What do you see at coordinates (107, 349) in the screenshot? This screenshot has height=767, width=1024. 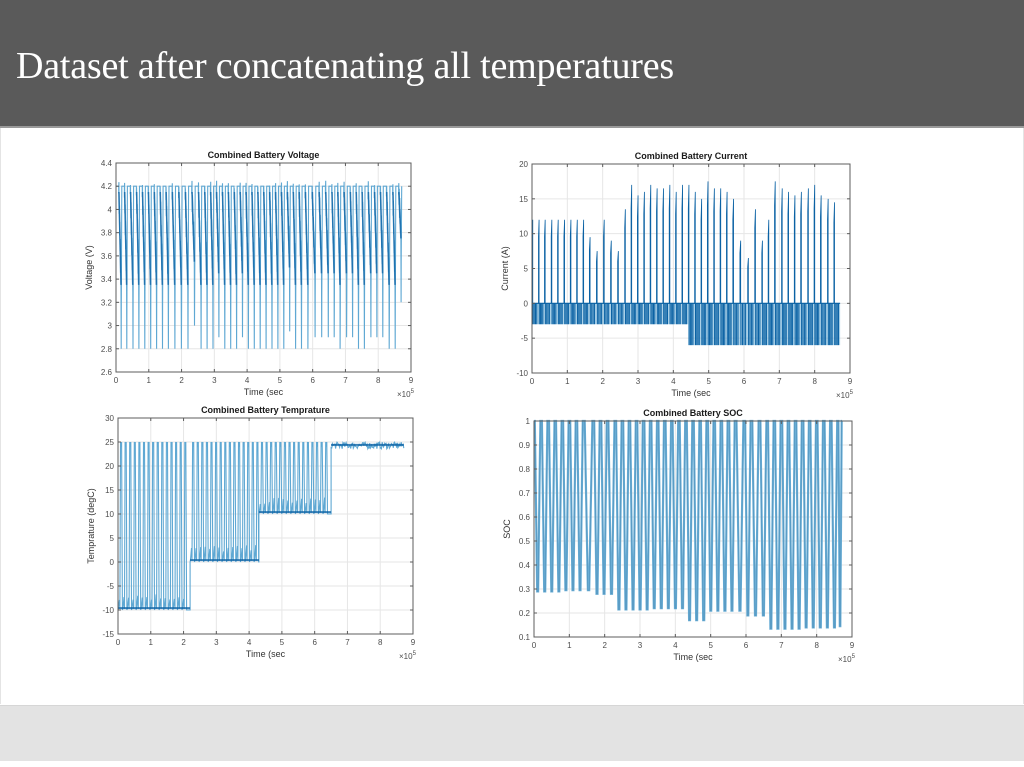 I see `y-tick-label: 2.8` at bounding box center [107, 349].